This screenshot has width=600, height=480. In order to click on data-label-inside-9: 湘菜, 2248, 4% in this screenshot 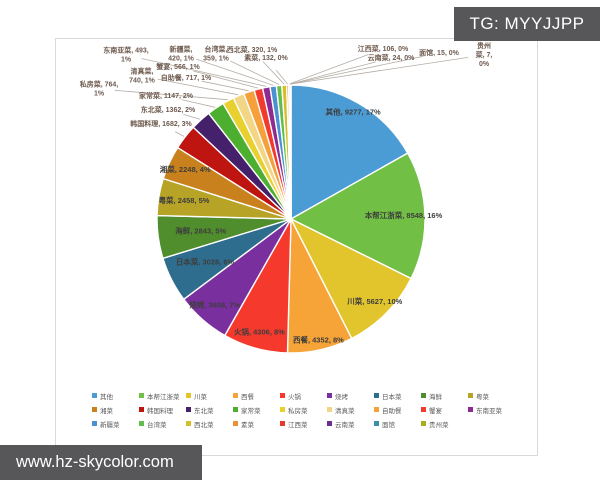, I will do `click(185, 169)`.